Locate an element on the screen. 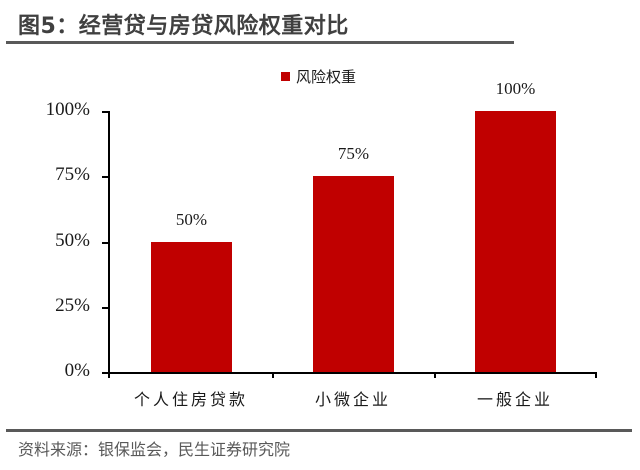 The width and height of the screenshot is (640, 470). bar-personal-mortgage is located at coordinates (191, 306).